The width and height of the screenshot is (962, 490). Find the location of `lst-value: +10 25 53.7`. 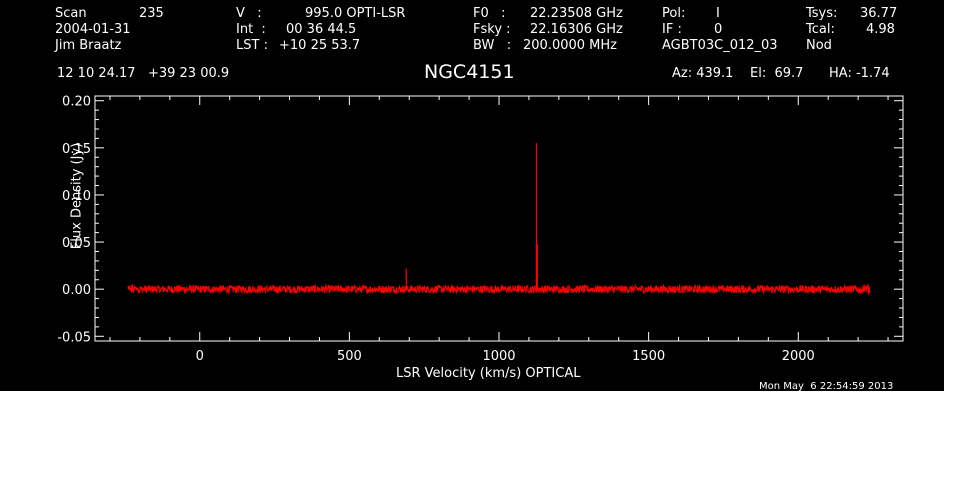

lst-value: +10 25 53.7 is located at coordinates (320, 45).